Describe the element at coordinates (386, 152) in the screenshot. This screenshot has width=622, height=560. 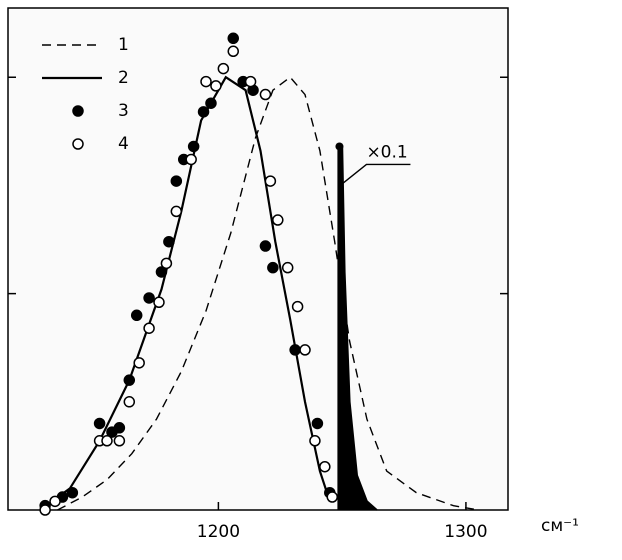
I see `annotation: ×0.1` at that location.